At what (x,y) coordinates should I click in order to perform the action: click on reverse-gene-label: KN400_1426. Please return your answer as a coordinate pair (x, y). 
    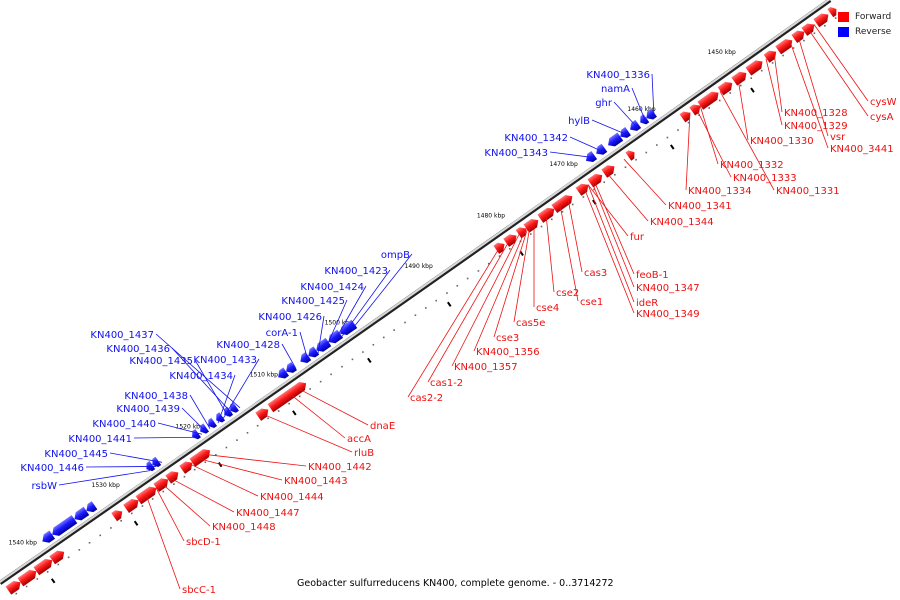
    Looking at the image, I should click on (290, 317).